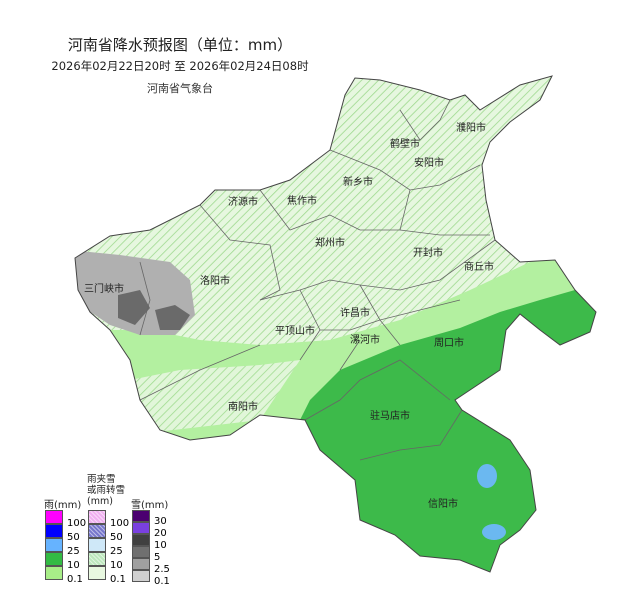 This screenshot has height=611, width=640. Describe the element at coordinates (160, 533) in the screenshot. I see `legend-snow-label: 20` at that location.